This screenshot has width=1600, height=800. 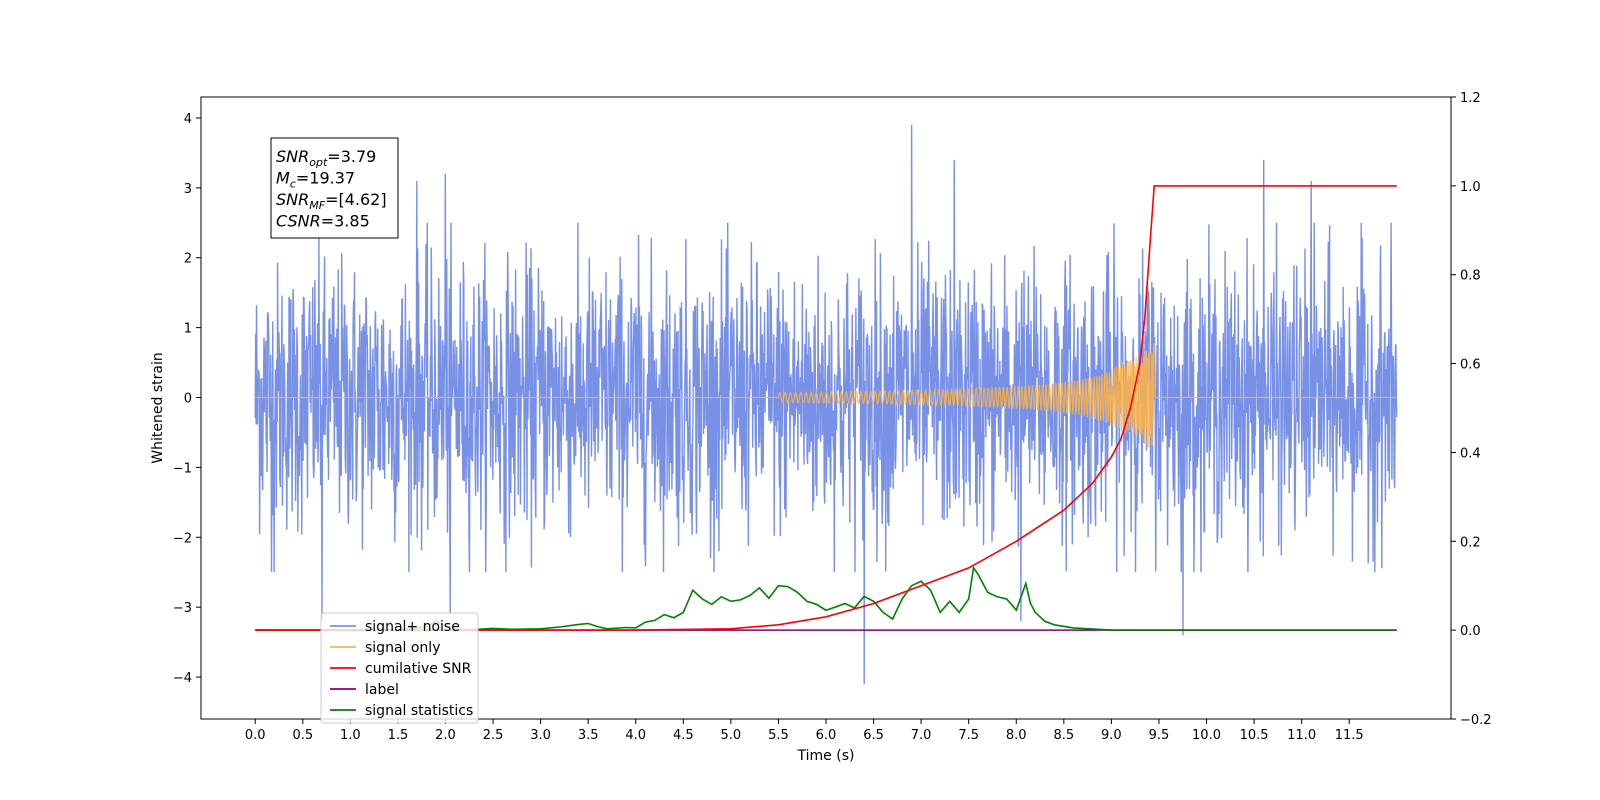 I want to click on y-tick-label: 1, so click(x=188, y=329).